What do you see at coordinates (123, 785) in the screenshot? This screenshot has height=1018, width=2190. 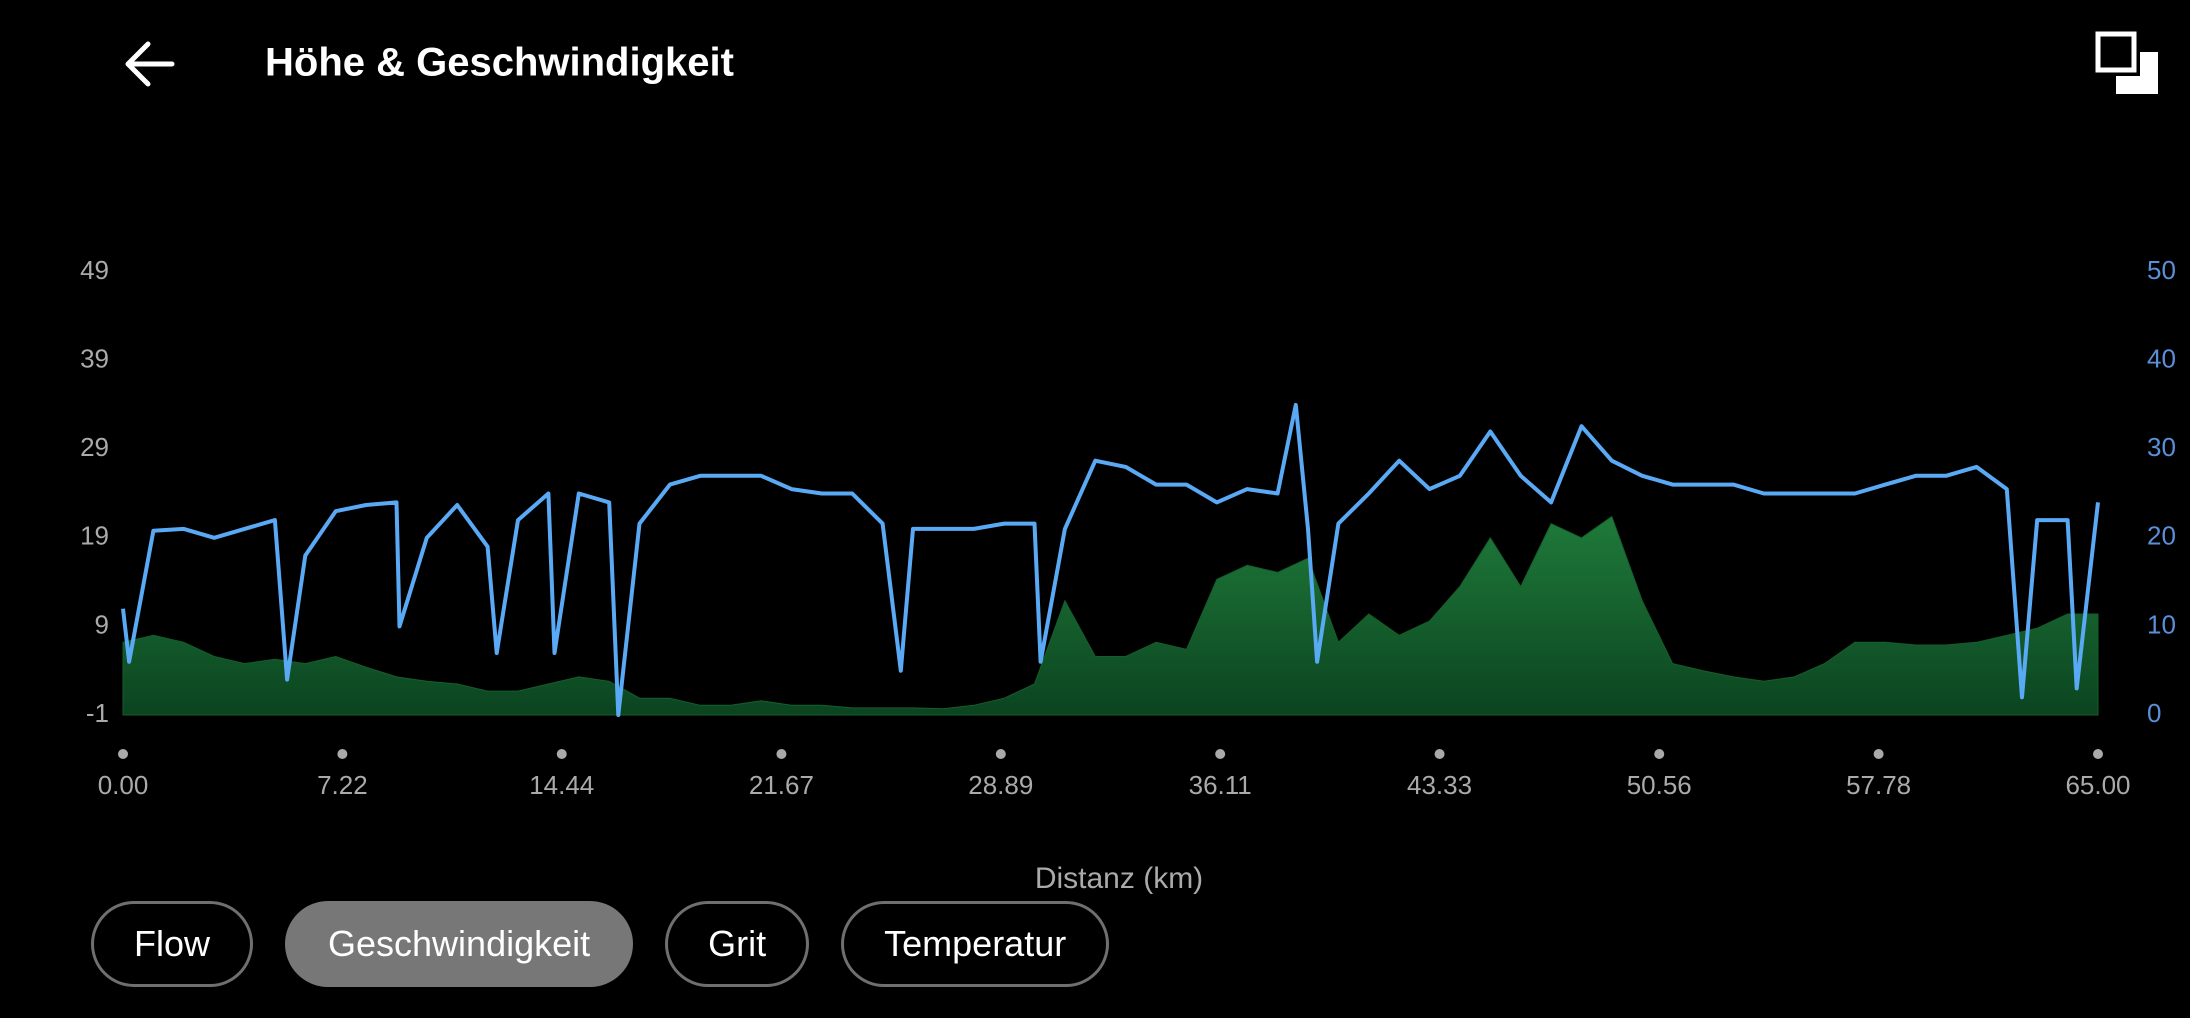 I see `x-tick-label: 0.00` at bounding box center [123, 785].